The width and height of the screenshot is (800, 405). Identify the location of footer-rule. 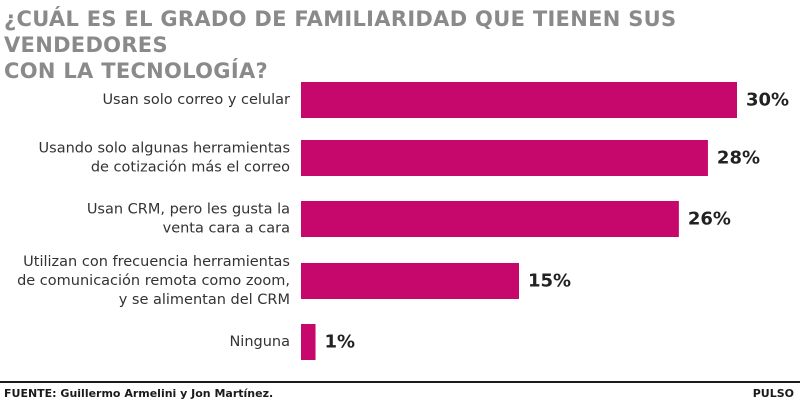
(400, 382).